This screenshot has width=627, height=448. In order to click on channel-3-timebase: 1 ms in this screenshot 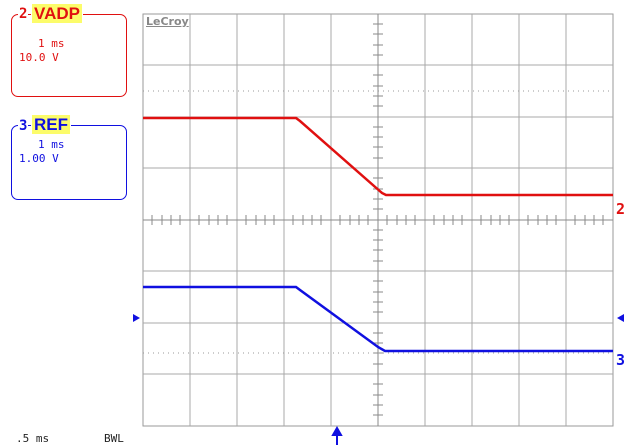, I will do `click(51, 144)`.